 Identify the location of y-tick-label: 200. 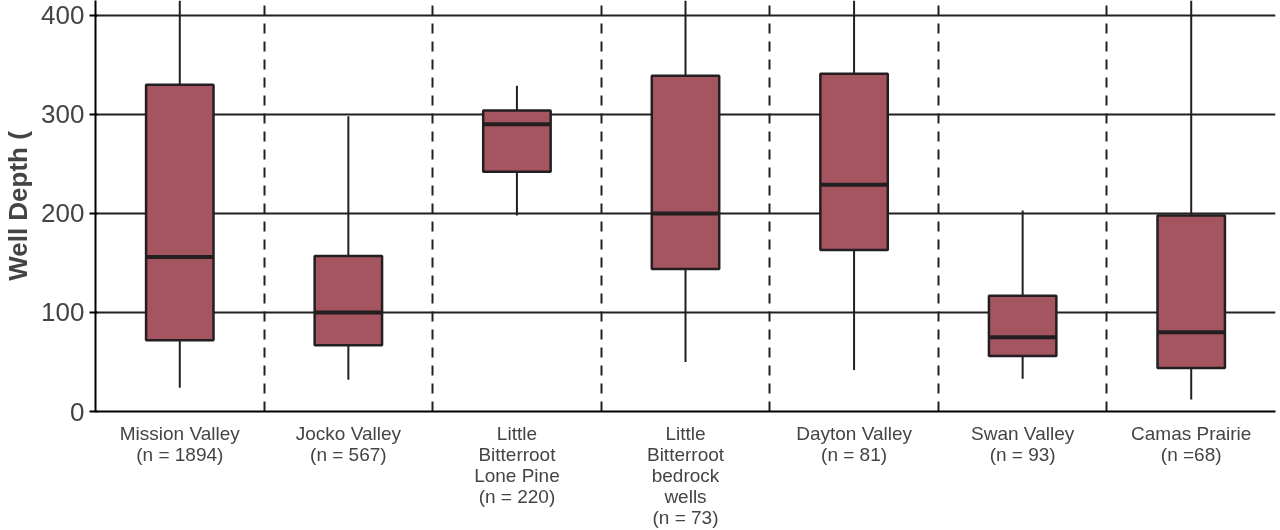
(63, 213).